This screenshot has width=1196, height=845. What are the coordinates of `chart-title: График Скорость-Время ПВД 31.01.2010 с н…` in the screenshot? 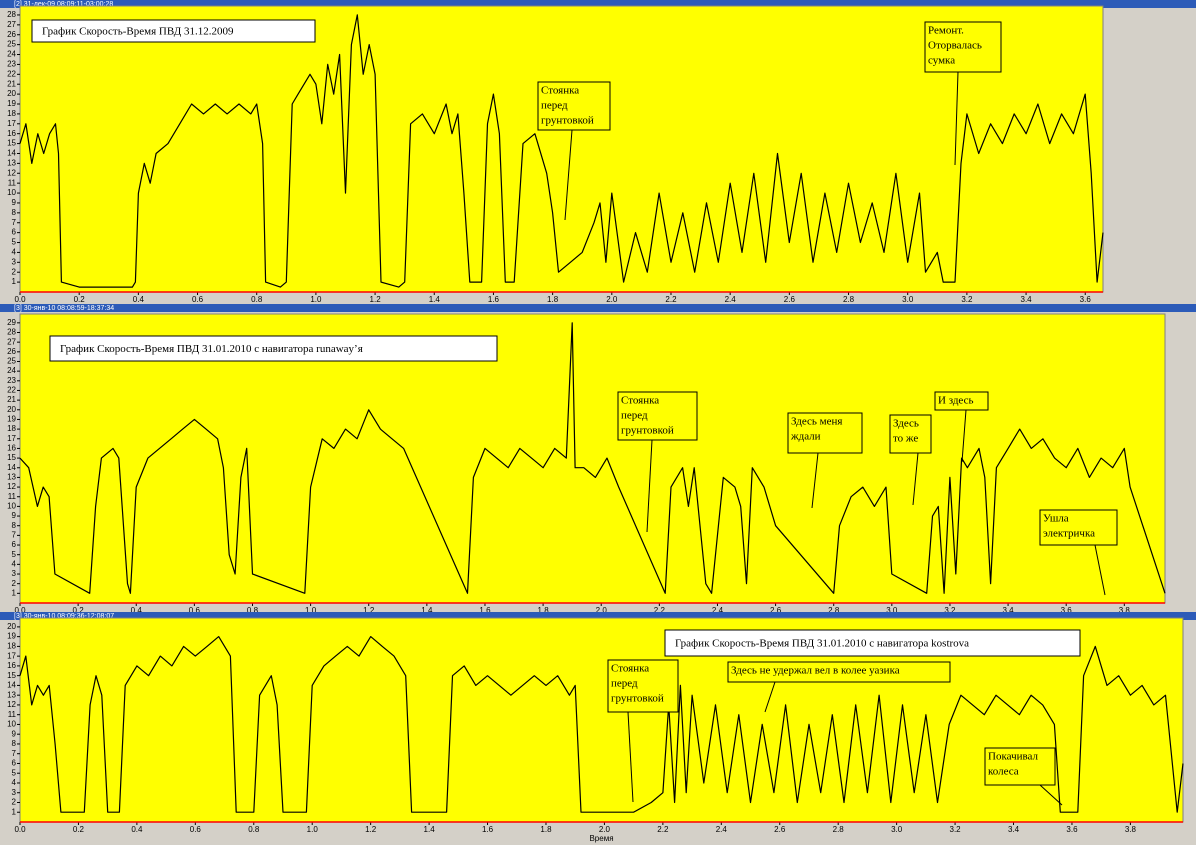 It's located at (211, 349).